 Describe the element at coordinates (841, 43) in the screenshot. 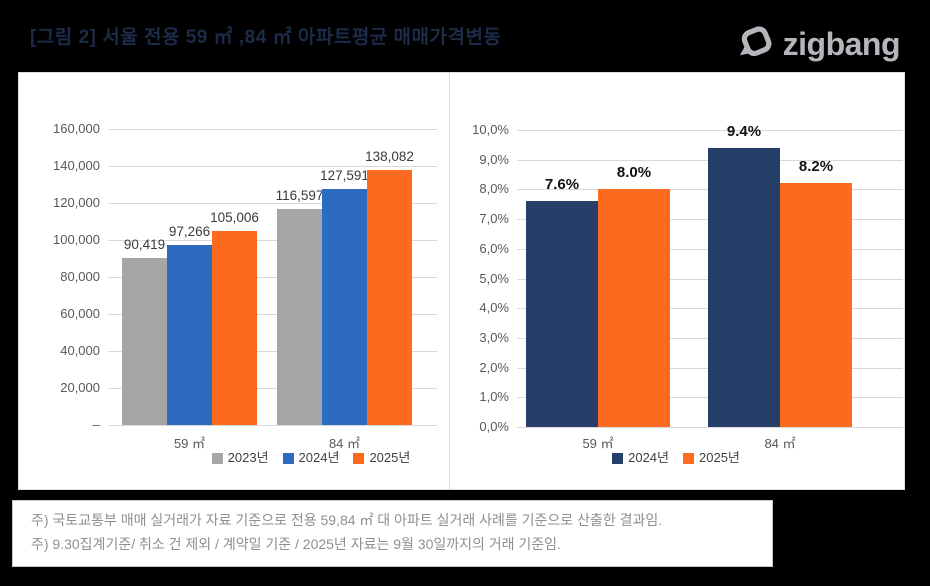

I see `zigbang-wordmark: zigbang` at that location.